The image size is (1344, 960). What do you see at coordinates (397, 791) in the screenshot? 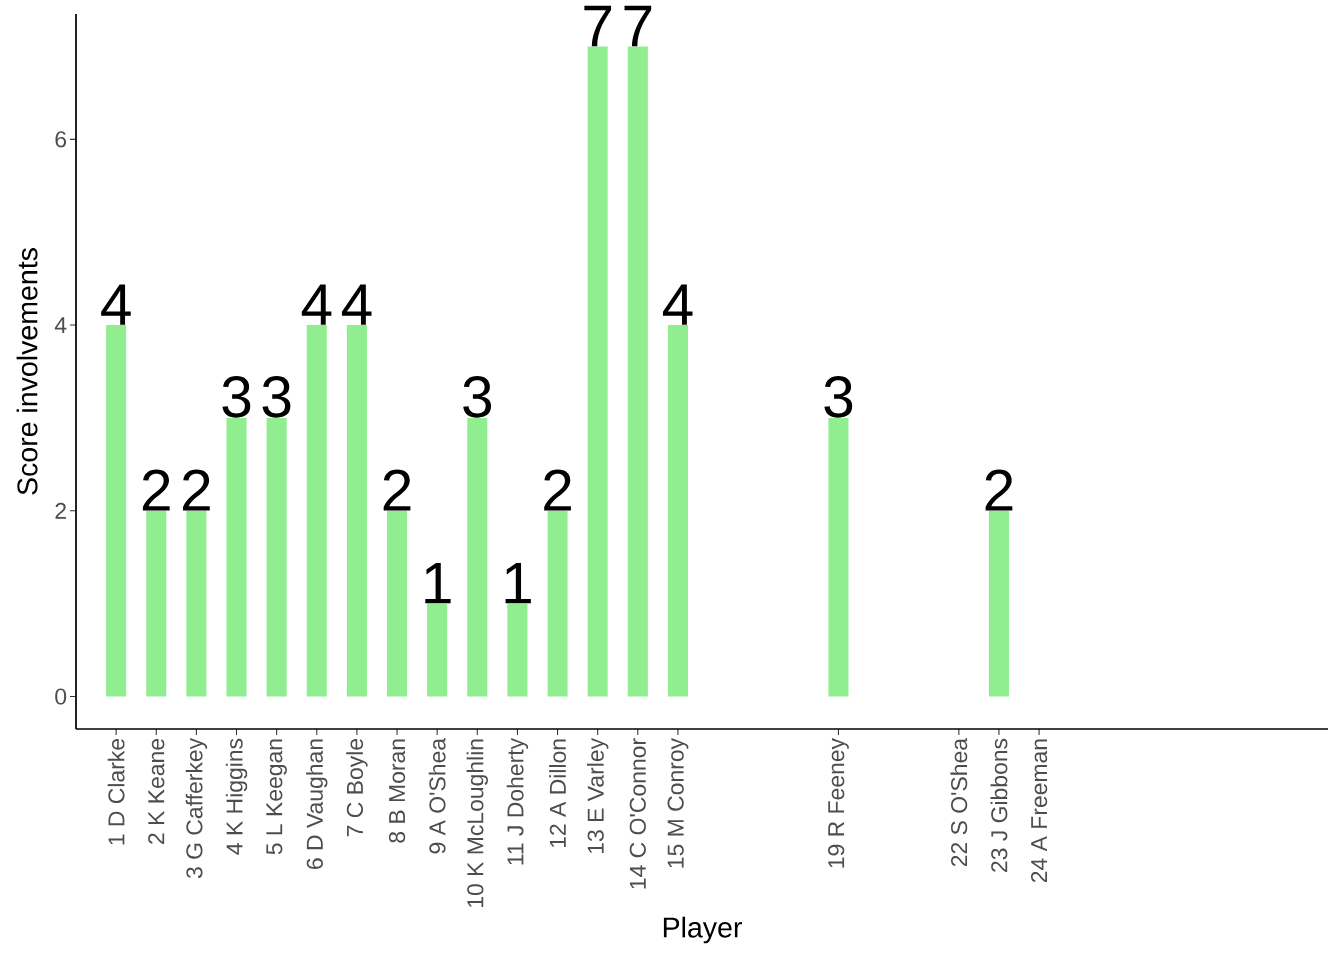
I see `x-tick-label: 8 B Moran` at bounding box center [397, 791].